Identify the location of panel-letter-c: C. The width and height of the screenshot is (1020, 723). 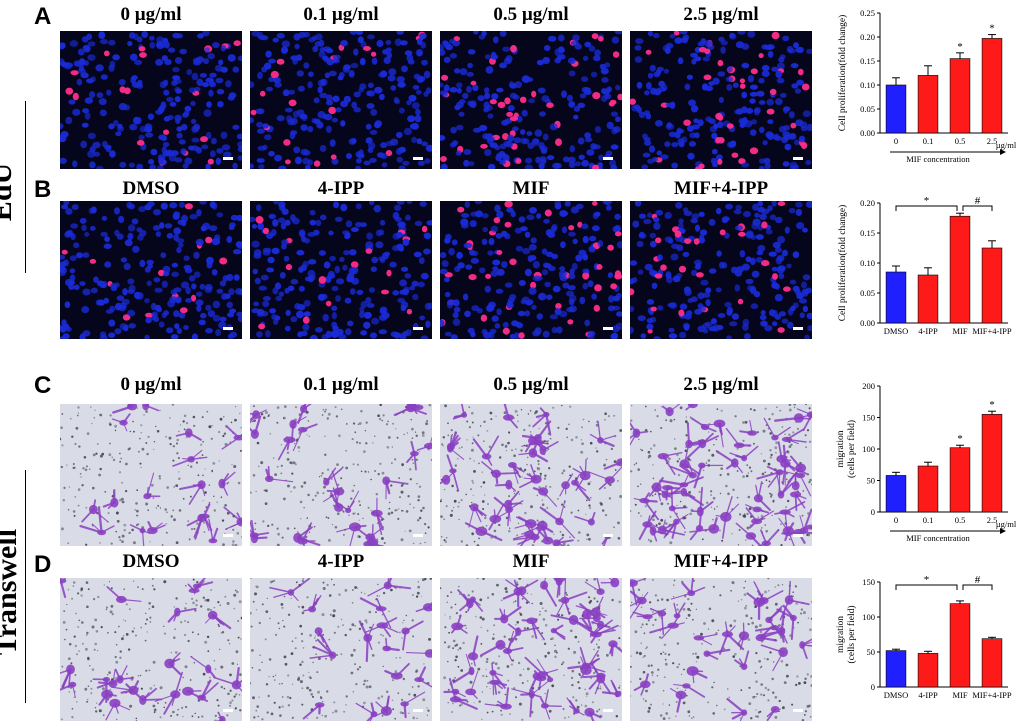
(43, 385).